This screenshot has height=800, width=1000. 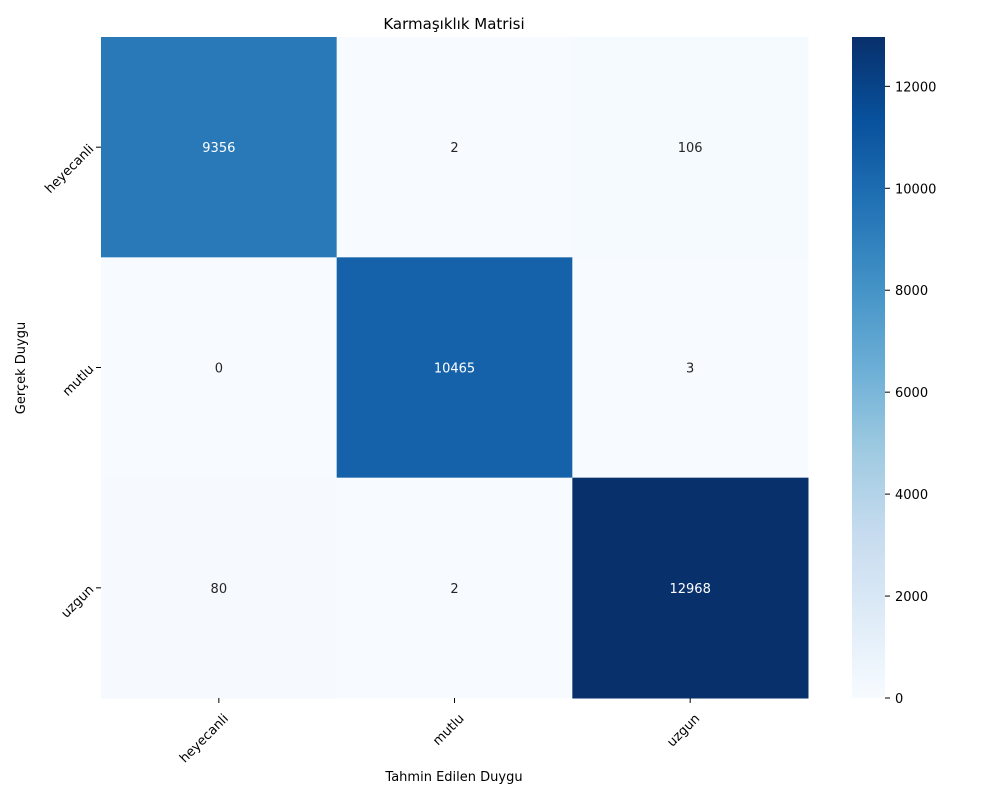 I want to click on cell-value-label: 10465, so click(x=454, y=369).